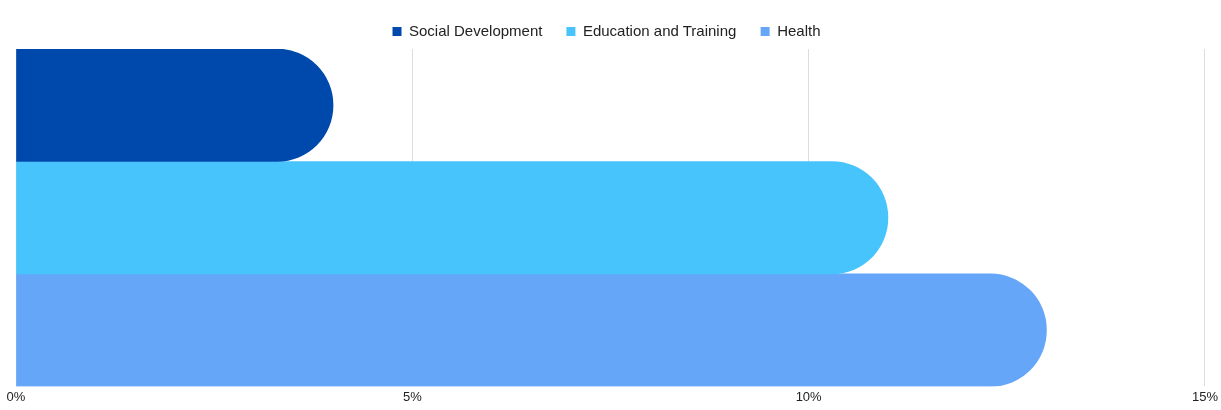  What do you see at coordinates (809, 396) in the screenshot?
I see `x-tick-label: 10%` at bounding box center [809, 396].